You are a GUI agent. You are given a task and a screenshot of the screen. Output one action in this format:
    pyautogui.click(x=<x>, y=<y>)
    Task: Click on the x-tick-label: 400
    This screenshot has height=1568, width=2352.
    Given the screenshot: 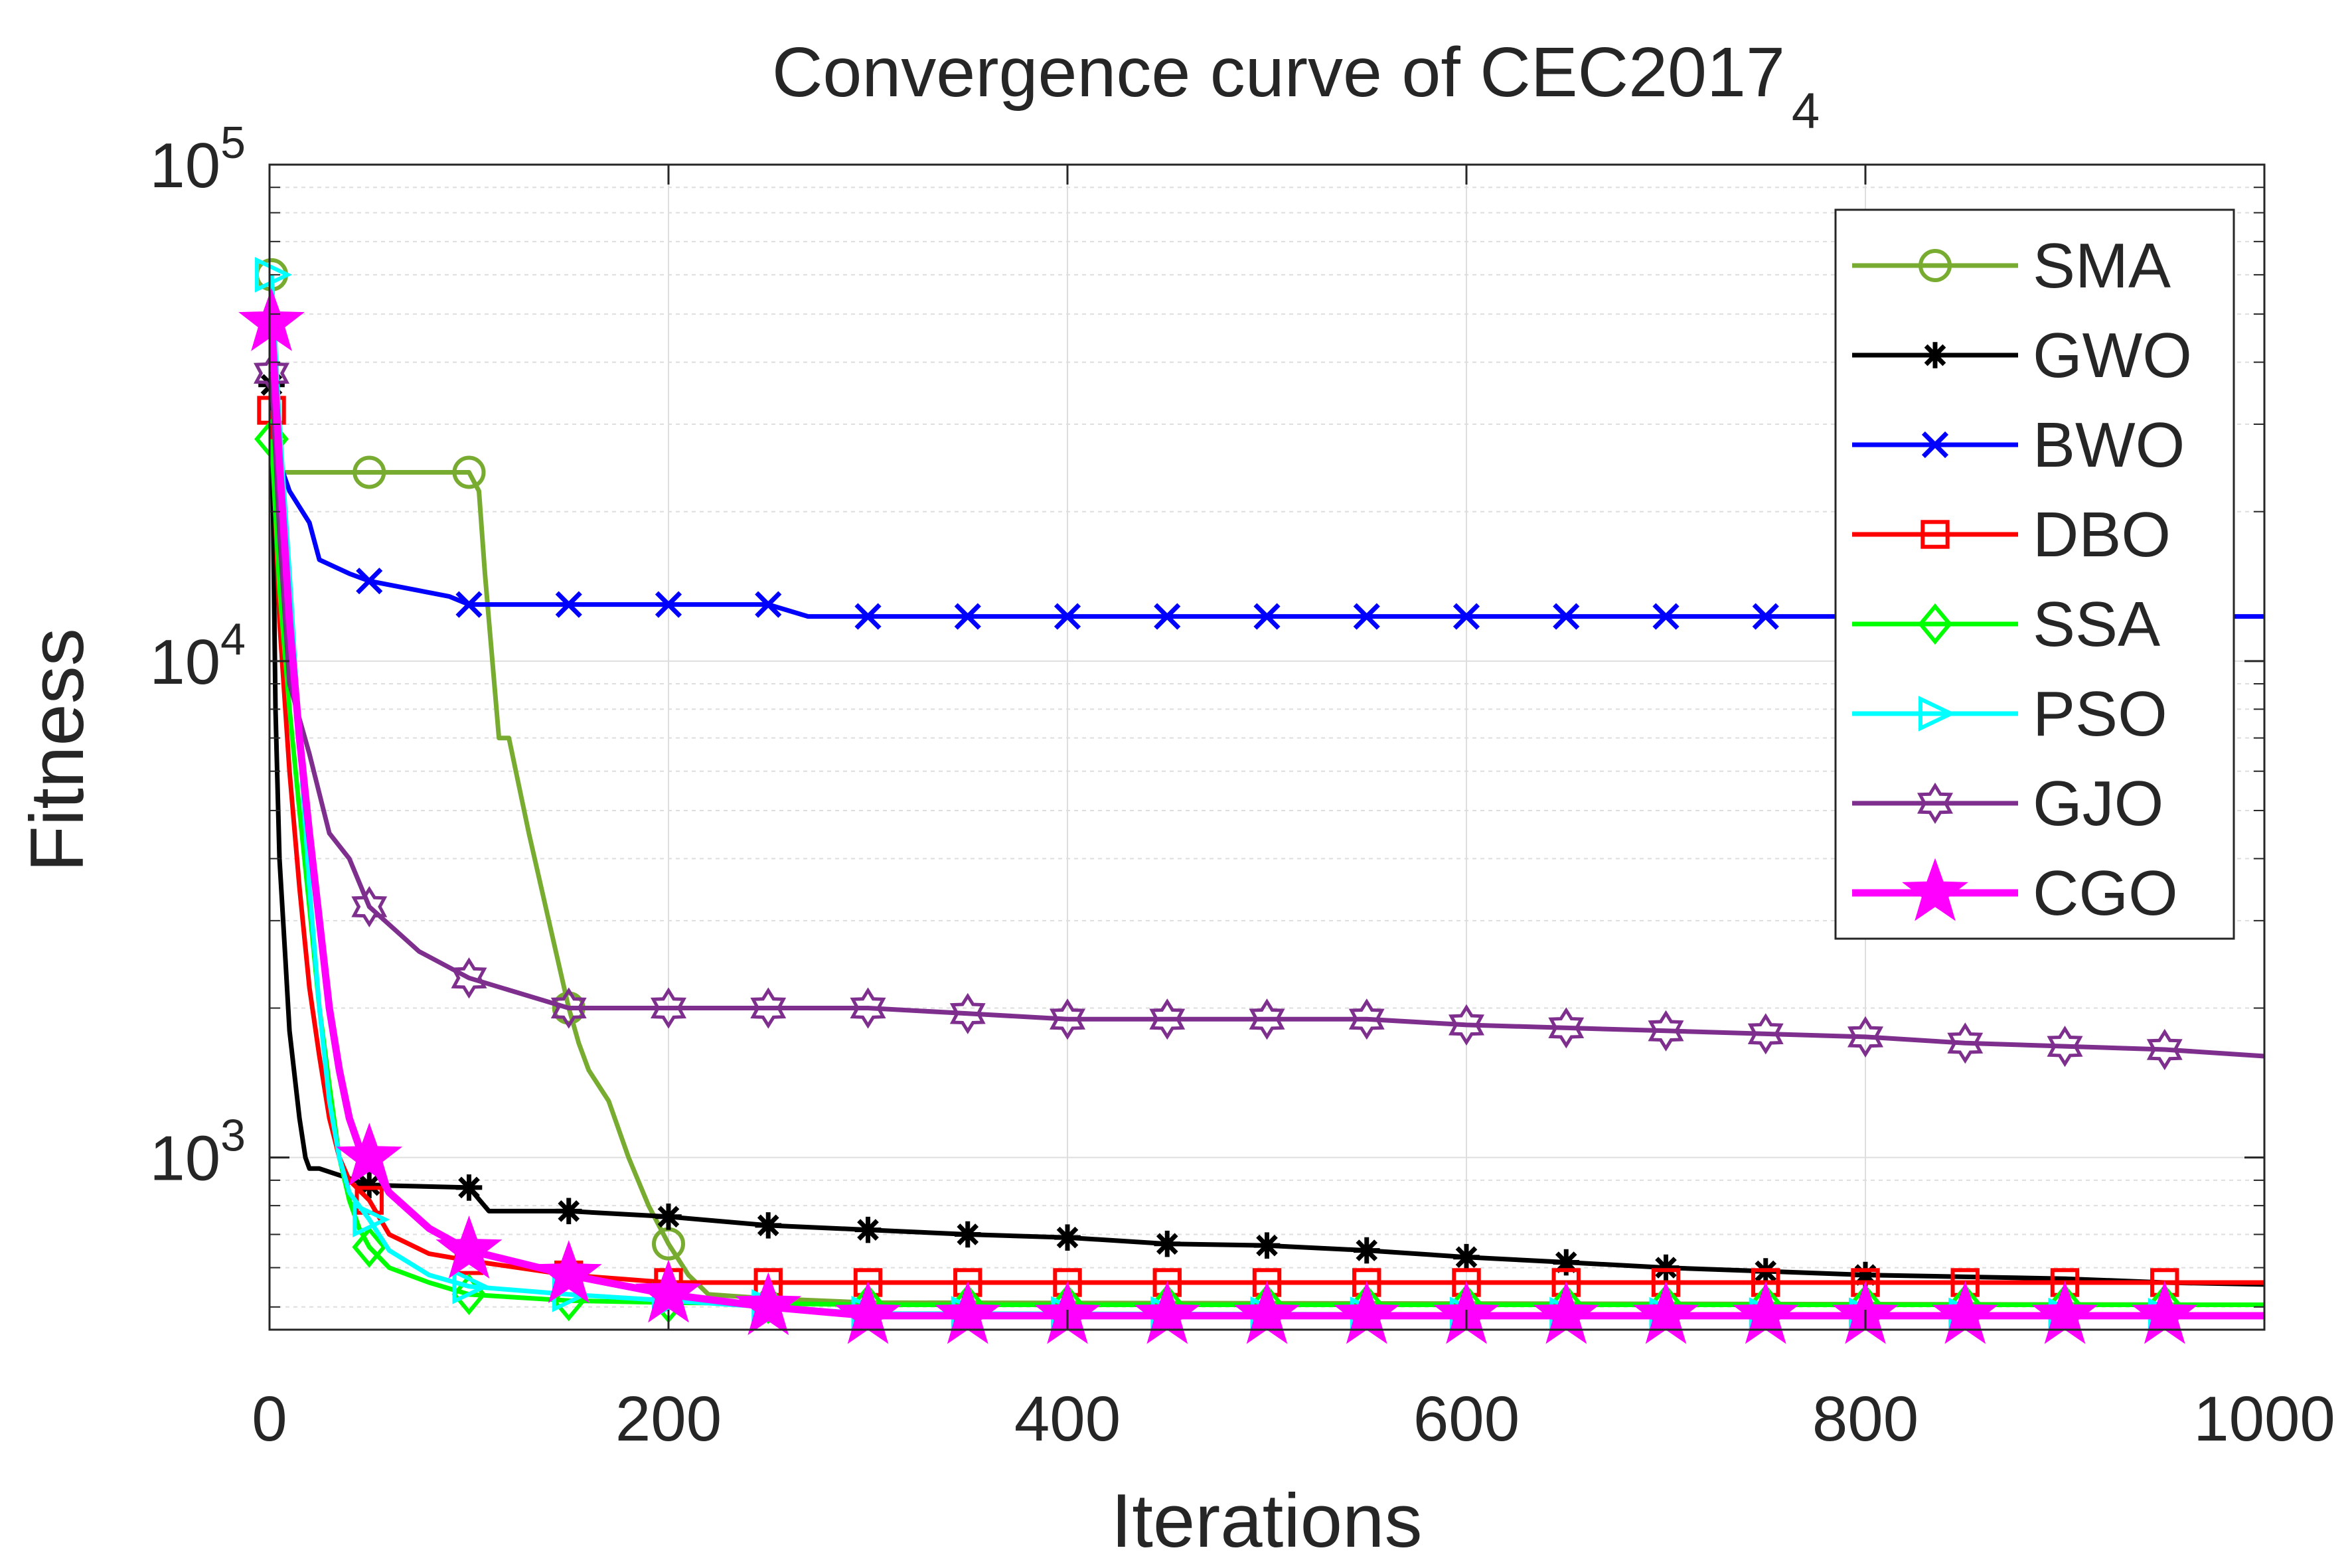 What is the action you would take?
    pyautogui.click(x=1067, y=1419)
    